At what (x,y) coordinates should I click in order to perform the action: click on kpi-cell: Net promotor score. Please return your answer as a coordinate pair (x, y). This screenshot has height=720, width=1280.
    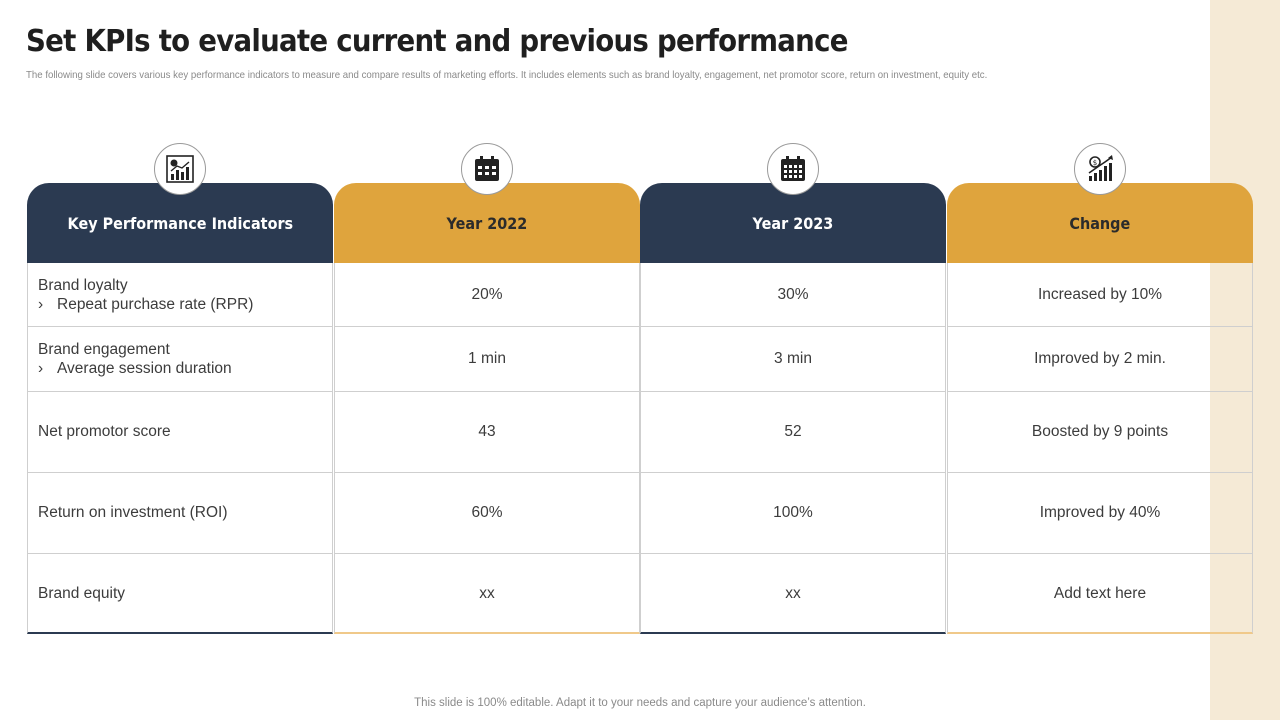
    Looking at the image, I should click on (180, 432).